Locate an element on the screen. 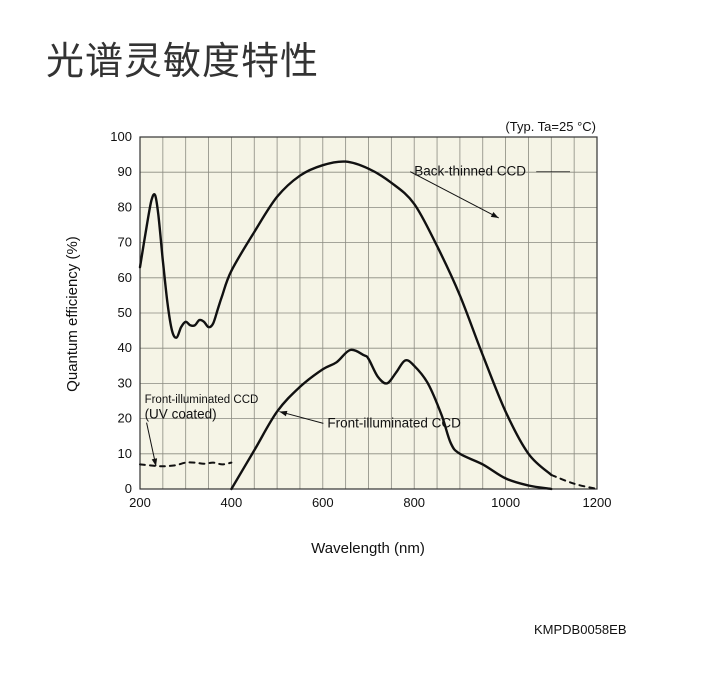  y-tick-label: 60 is located at coordinates (125, 277).